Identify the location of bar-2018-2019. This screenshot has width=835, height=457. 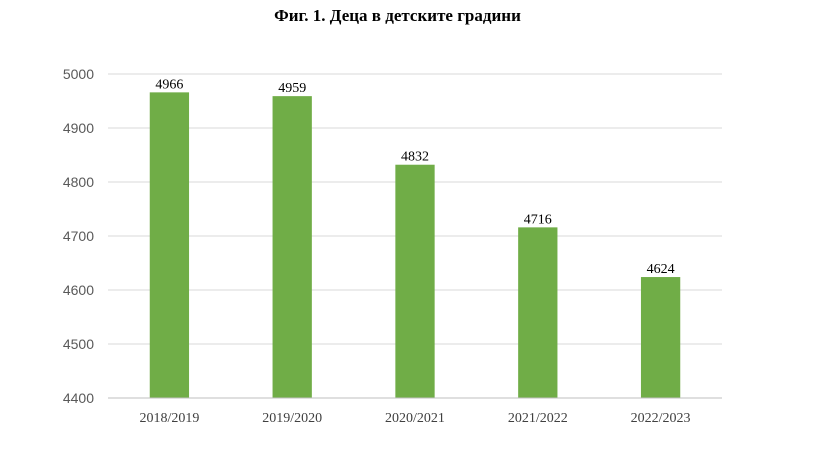
(169, 245).